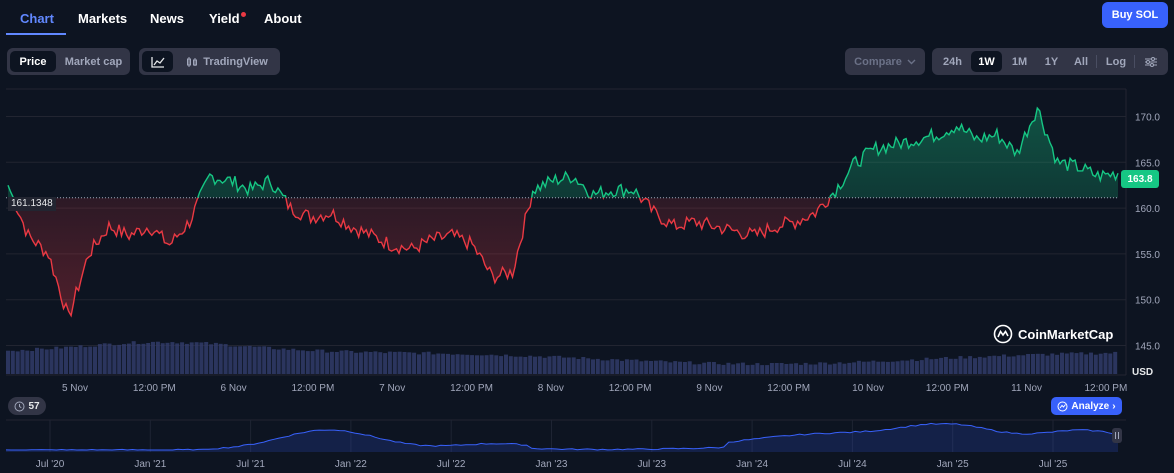  Describe the element at coordinates (1140, 179) in the screenshot. I see `current-price-tag: 163.8` at that location.